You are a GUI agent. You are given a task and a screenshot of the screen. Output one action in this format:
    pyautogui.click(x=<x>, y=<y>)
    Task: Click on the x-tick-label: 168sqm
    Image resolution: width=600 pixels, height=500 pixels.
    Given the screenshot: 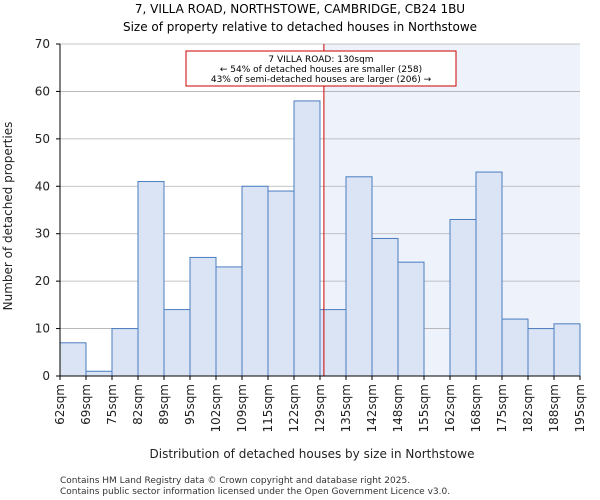 What is the action you would take?
    pyautogui.click(x=476, y=408)
    